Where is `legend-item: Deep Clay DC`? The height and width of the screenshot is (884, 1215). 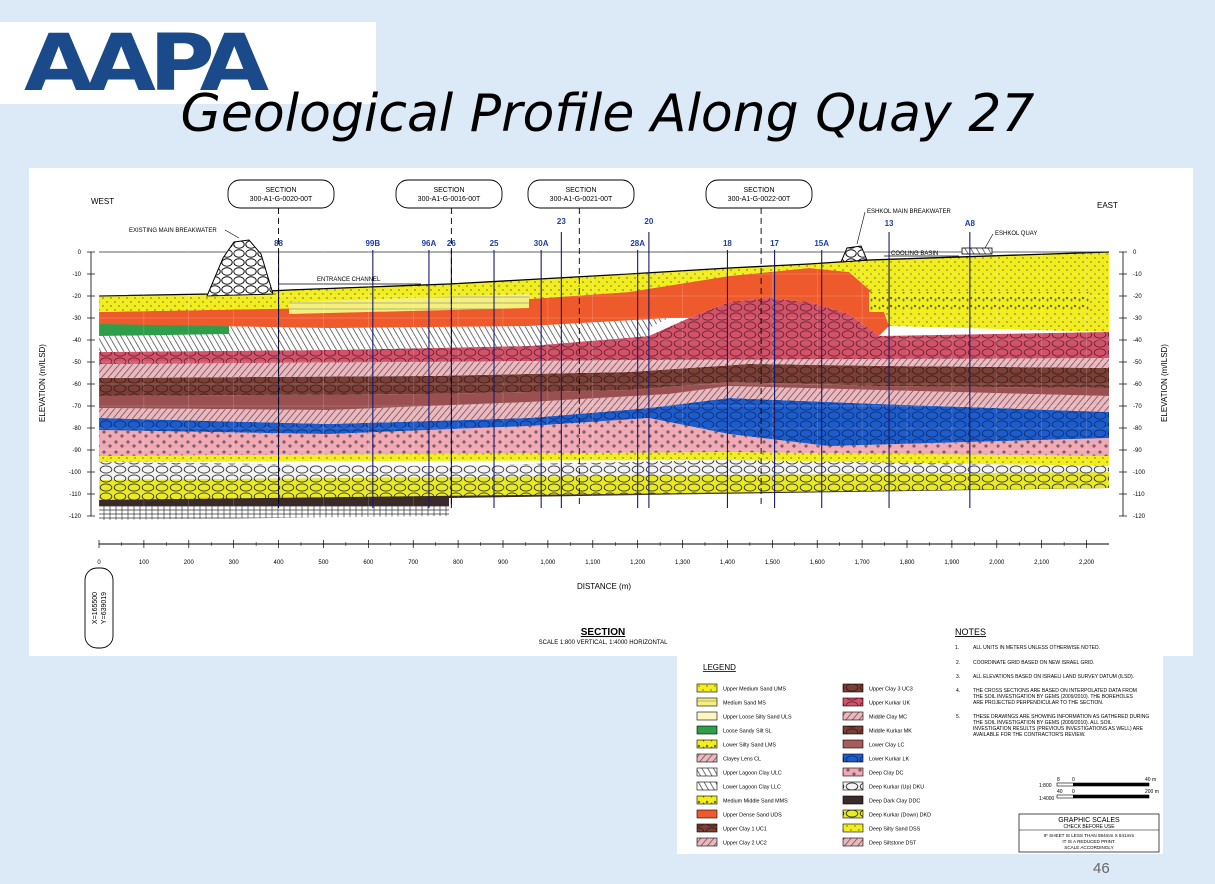 legend-item: Deep Clay DC is located at coordinates (873, 772).